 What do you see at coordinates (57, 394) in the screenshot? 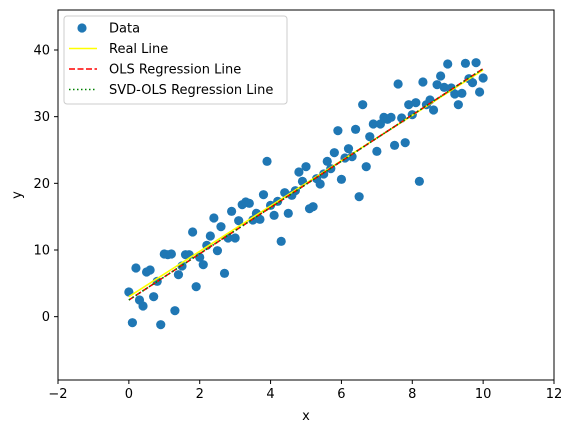
I see `x-tick-label: −2` at bounding box center [57, 394].